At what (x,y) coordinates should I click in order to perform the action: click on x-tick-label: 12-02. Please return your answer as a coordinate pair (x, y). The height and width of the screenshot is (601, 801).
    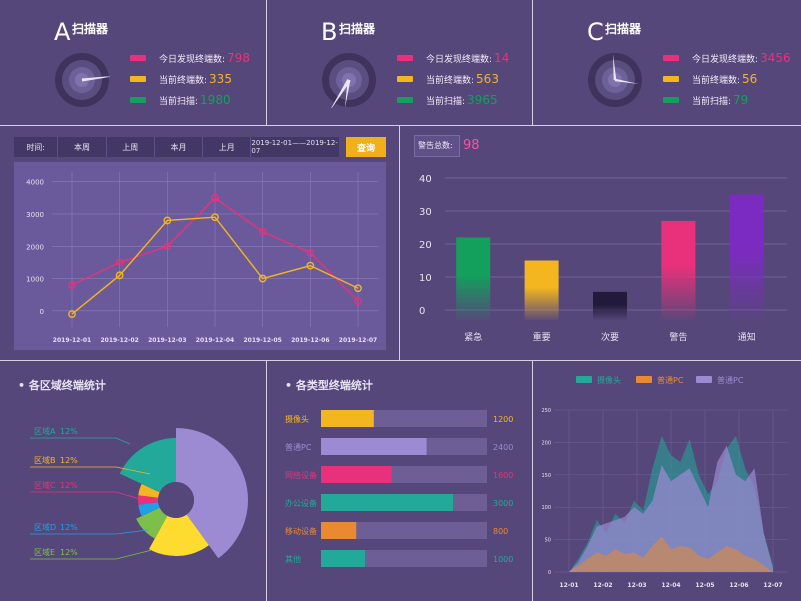
    Looking at the image, I should click on (602, 585).